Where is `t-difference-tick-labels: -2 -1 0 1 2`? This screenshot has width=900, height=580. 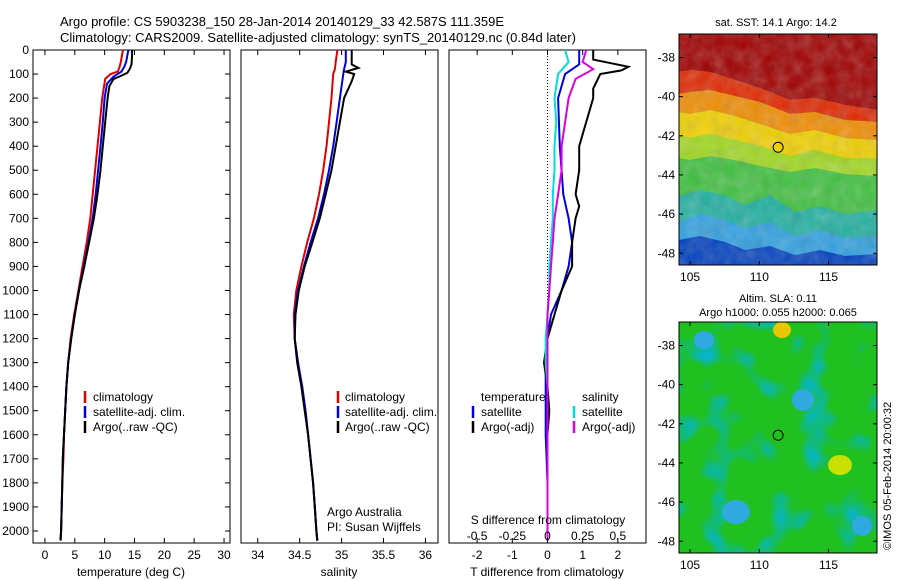 t-difference-tick-labels: -2 -1 0 1 2 is located at coordinates (547, 306).